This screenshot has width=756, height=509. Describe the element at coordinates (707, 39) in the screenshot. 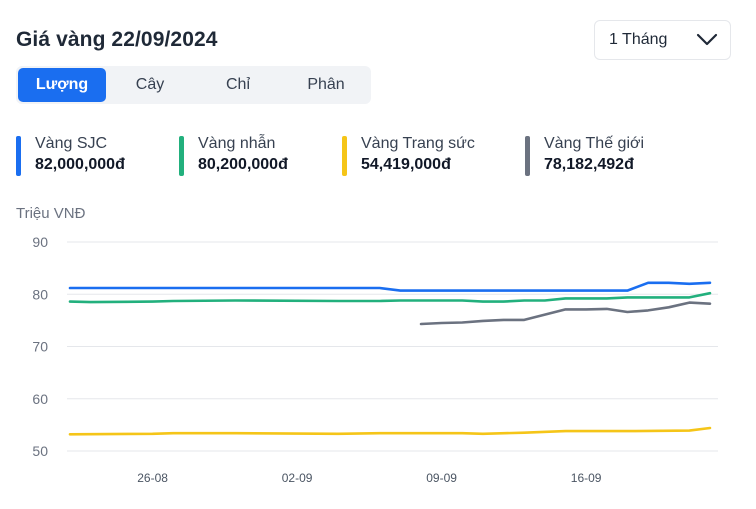

I see `chevron-down-icon` at that location.